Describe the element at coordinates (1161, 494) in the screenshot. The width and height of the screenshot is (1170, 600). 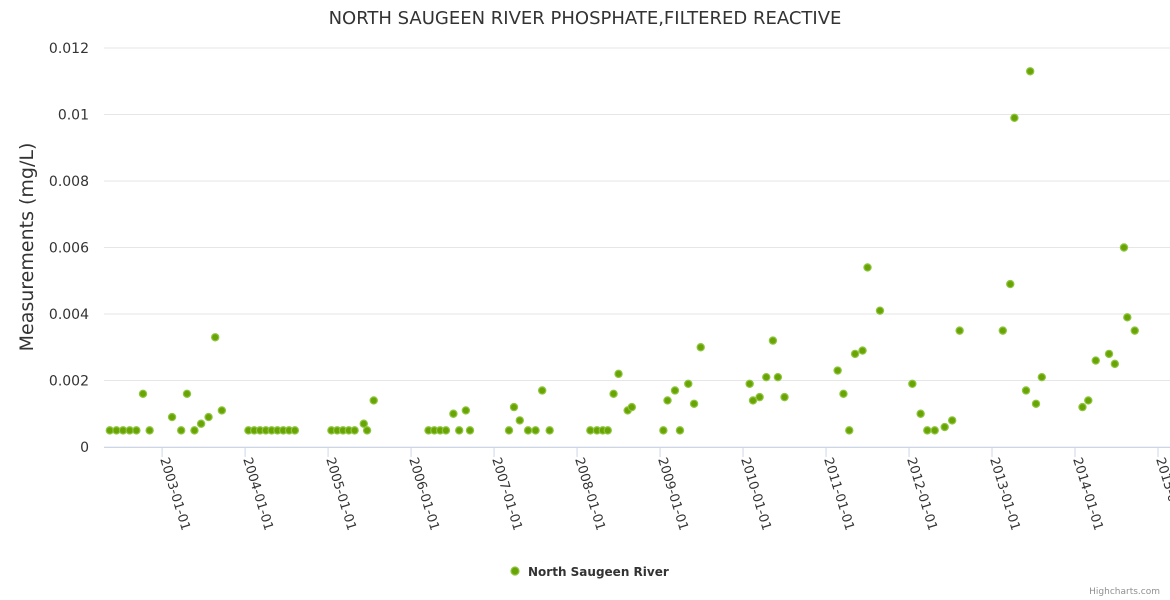
I see `x-tick-label: 2015-01-01` at that location.